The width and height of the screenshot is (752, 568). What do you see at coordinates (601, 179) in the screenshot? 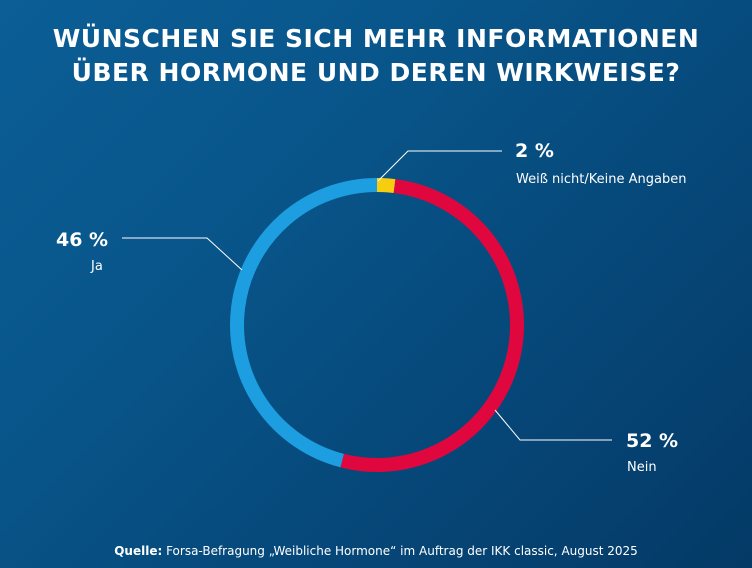
I see `data-label-weiss-nicht-category: Weiß nicht/Keine Angaben` at bounding box center [601, 179].